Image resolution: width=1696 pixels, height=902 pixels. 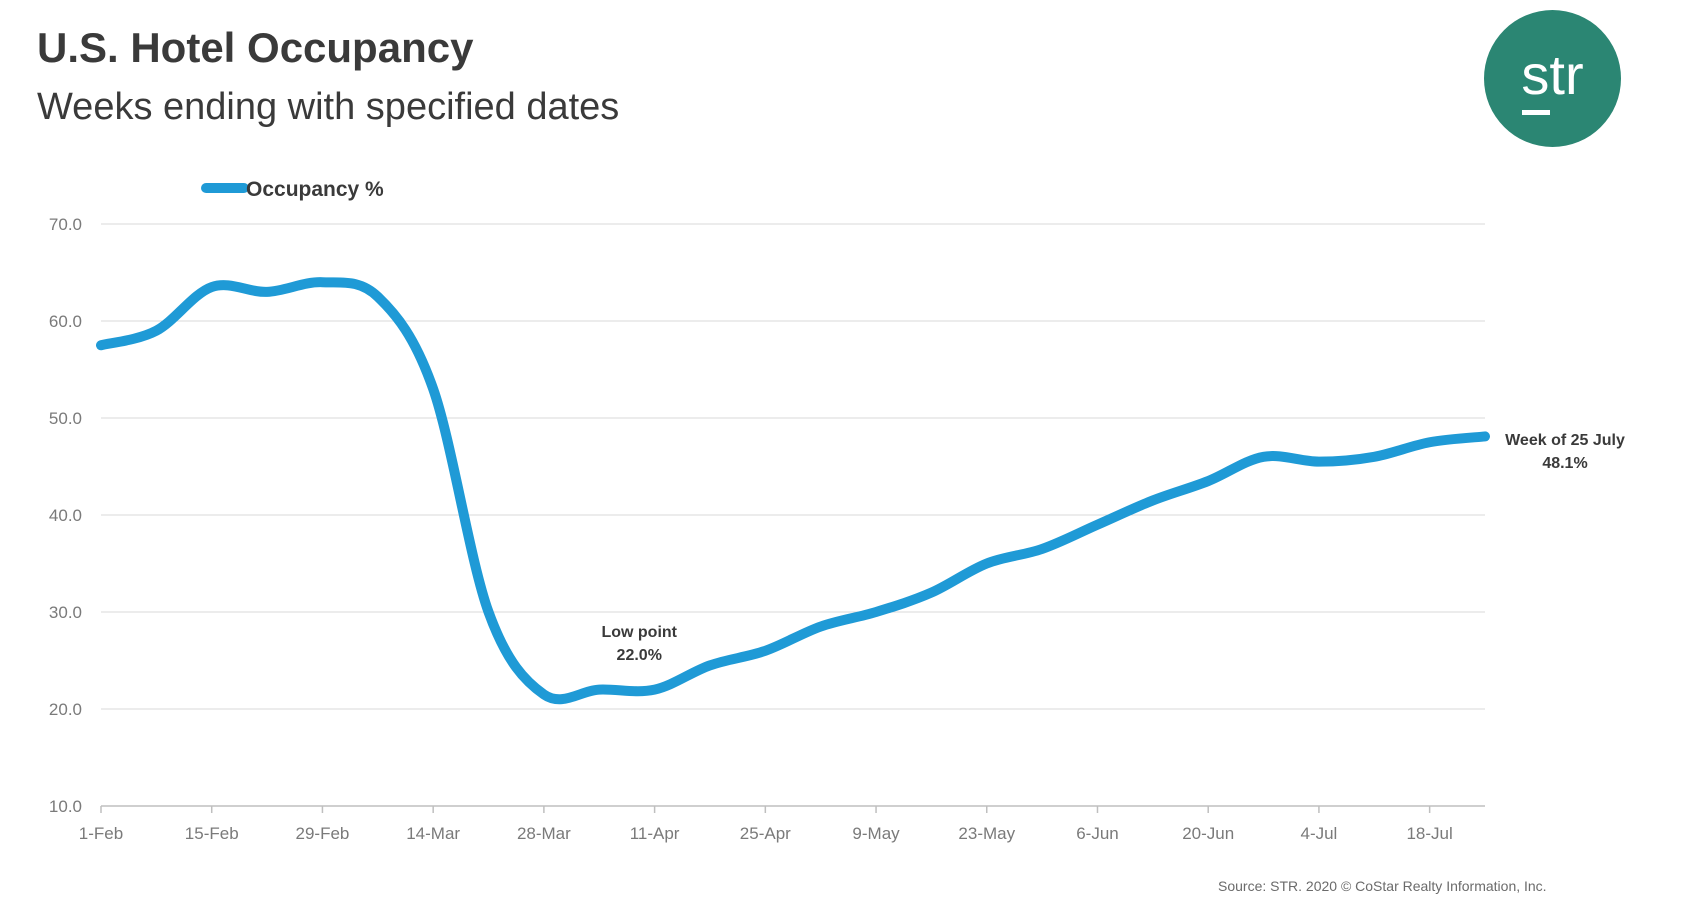 What do you see at coordinates (765, 833) in the screenshot?
I see `x-tick-label: 25-Apr` at bounding box center [765, 833].